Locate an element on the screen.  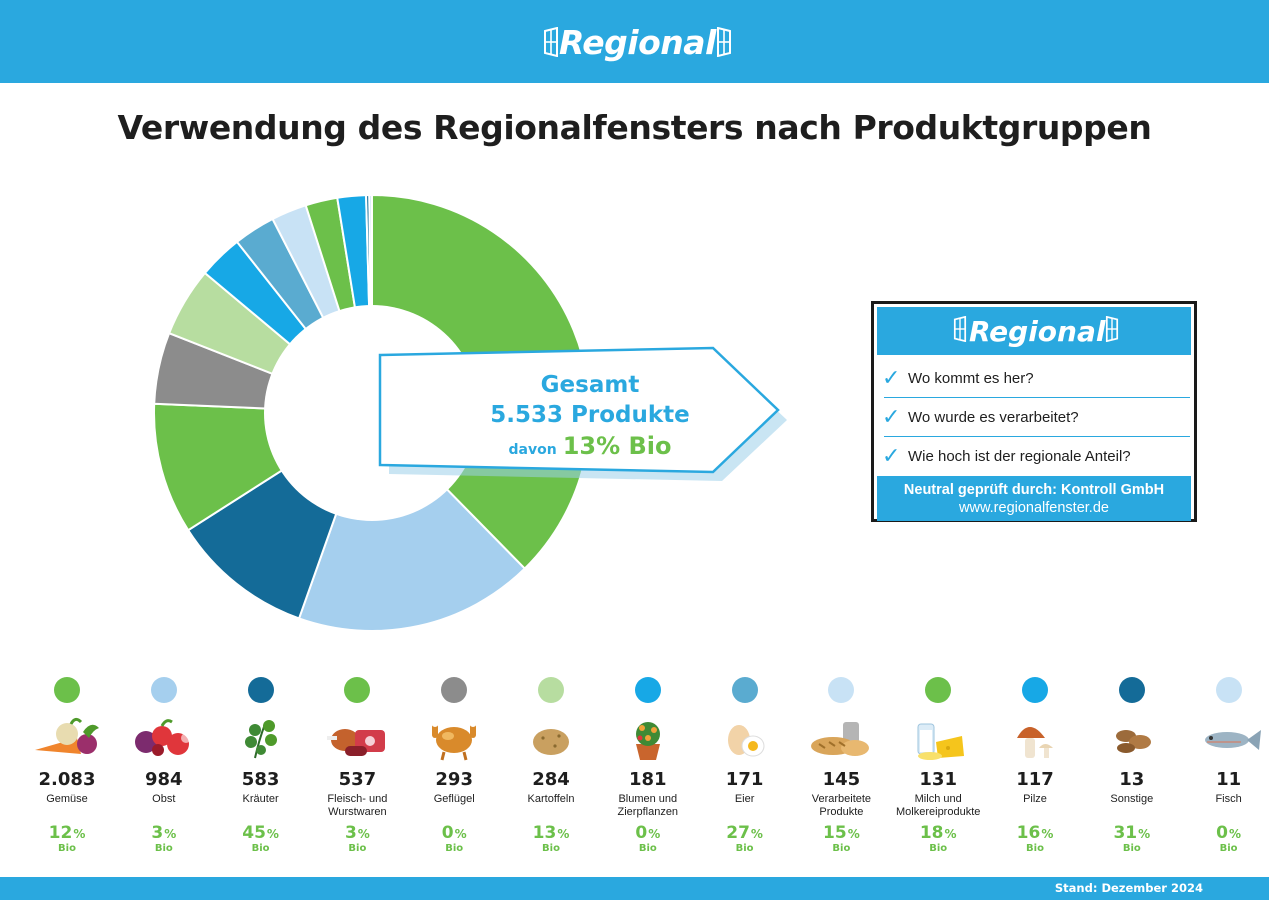
fish-icon is located at coordinates (1226, 739).